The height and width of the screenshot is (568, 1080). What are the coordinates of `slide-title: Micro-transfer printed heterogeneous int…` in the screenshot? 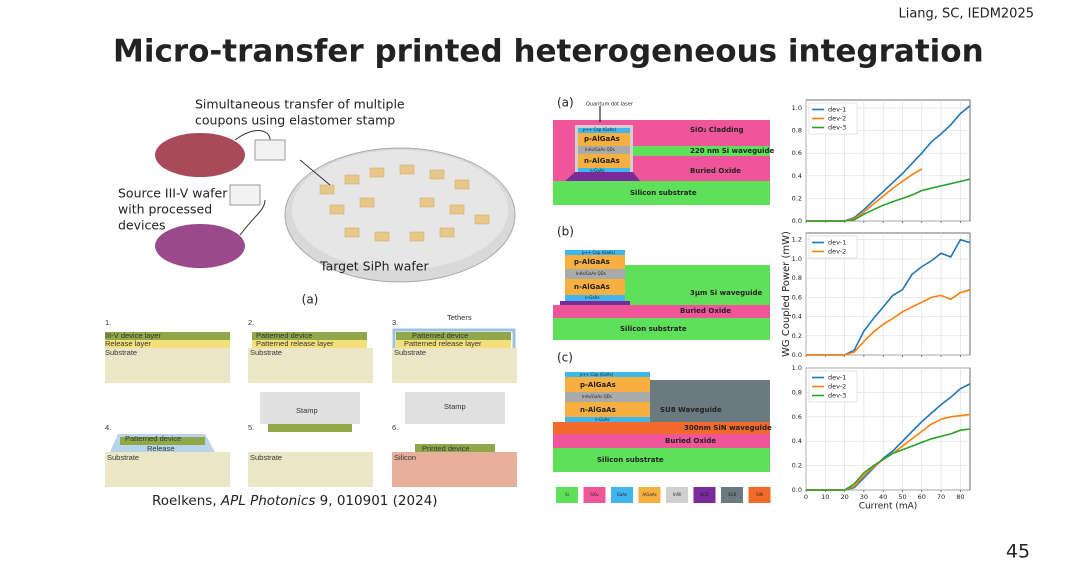 It's located at (548, 52).